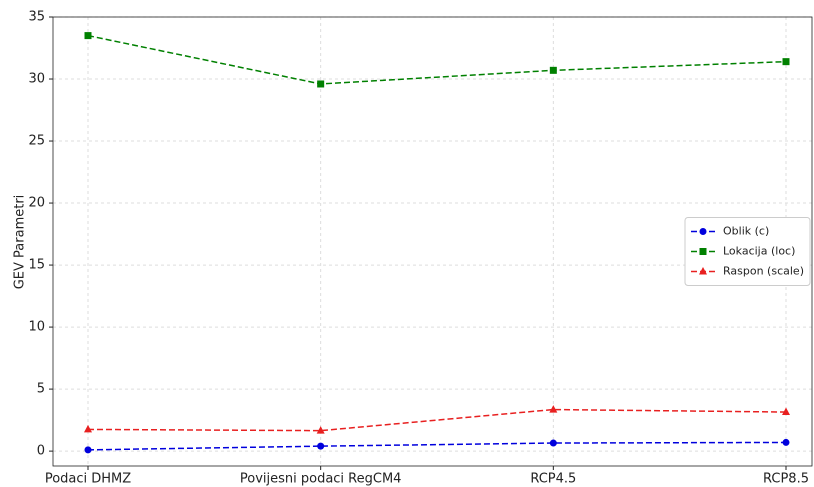 The image size is (814, 487). I want to click on legend-box, so click(747, 251).